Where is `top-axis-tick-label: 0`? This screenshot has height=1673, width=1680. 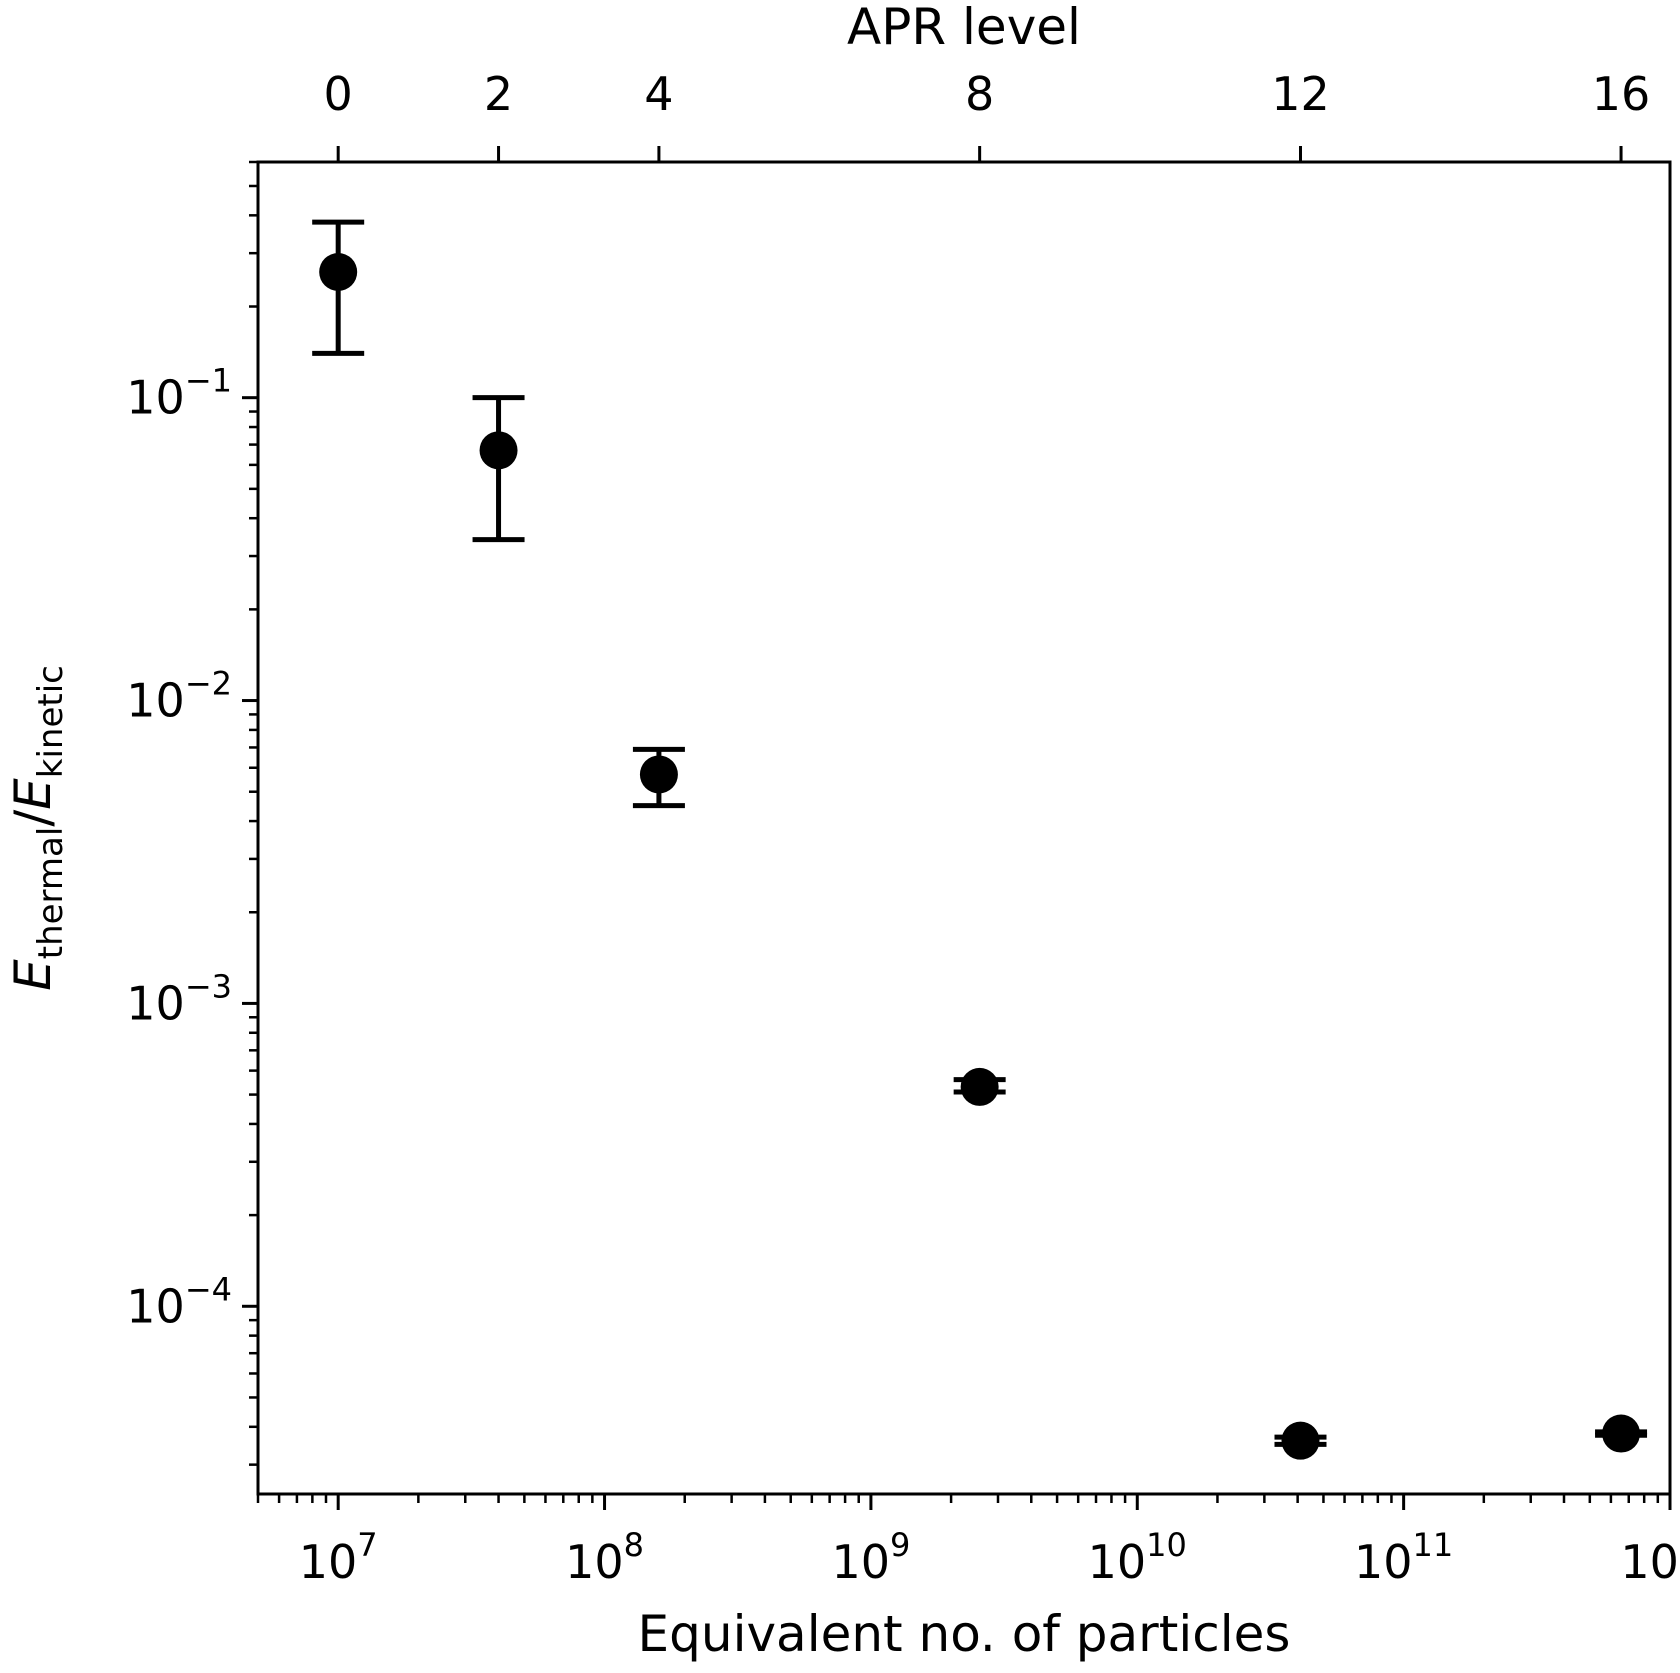
top-axis-tick-label: 0 is located at coordinates (338, 94).